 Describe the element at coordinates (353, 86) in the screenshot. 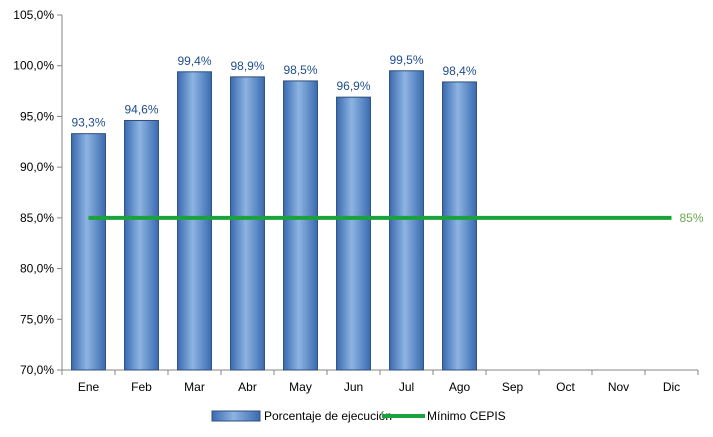

I see `bar-data-label: 96,9%` at that location.